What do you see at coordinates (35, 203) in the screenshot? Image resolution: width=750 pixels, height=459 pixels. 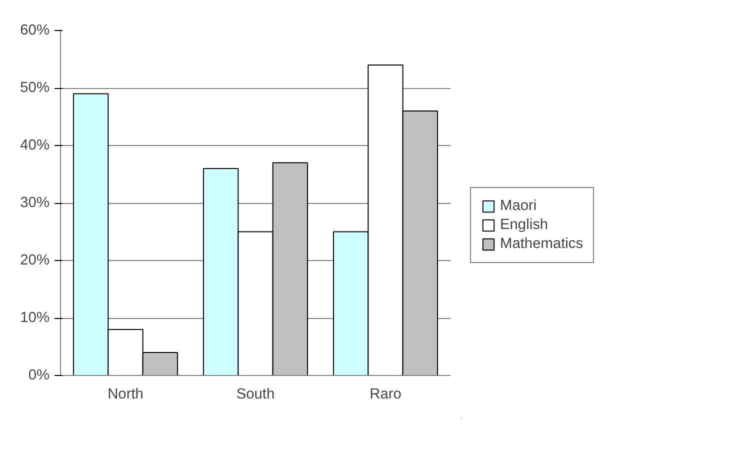 I see `y-tick-label: 30%` at bounding box center [35, 203].